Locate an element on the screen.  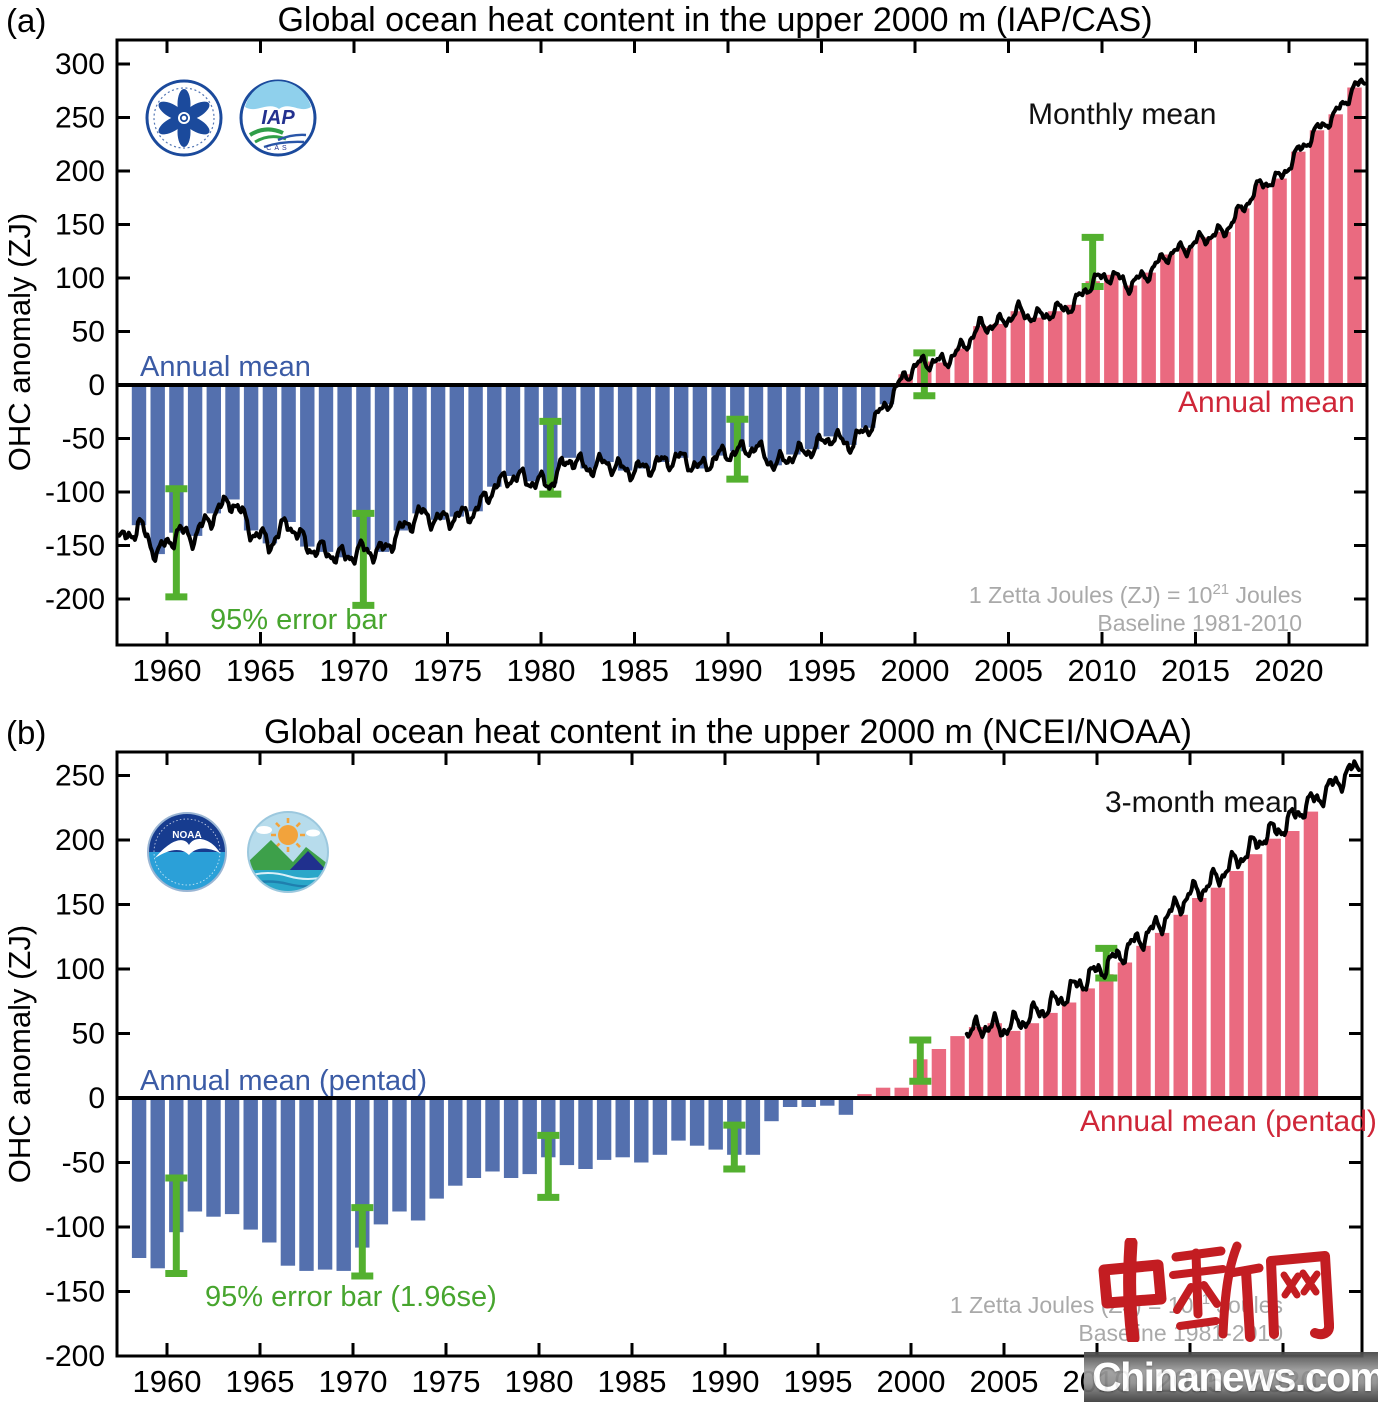
noaa-ring-text is located at coordinates (187, 852).